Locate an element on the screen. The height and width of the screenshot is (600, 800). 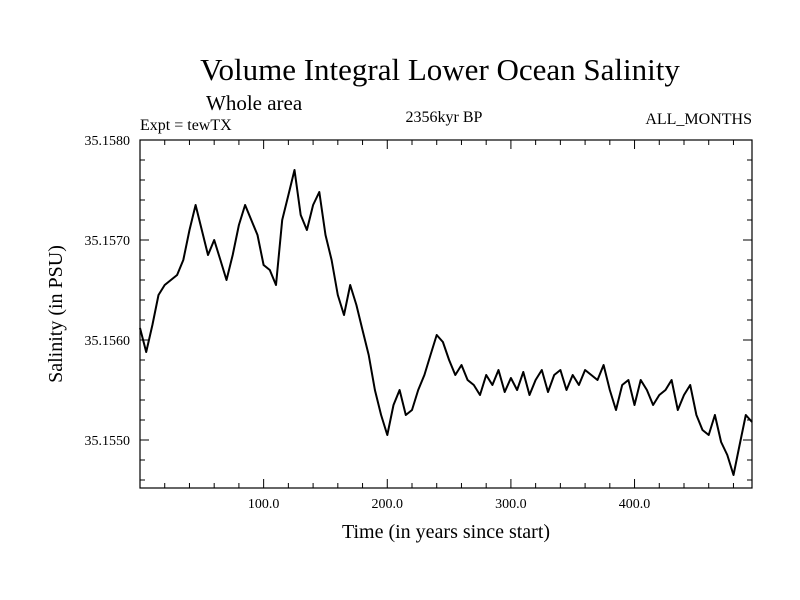
y-axis-label: Salinity (in PSU) is located at coordinates (56, 314).